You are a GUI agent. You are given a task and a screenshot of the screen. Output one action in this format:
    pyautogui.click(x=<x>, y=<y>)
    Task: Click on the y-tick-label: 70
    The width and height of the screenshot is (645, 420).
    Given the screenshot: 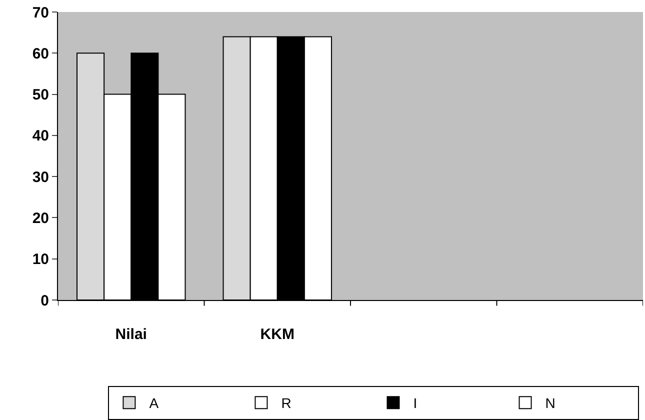 What is the action you would take?
    pyautogui.click(x=40, y=13)
    